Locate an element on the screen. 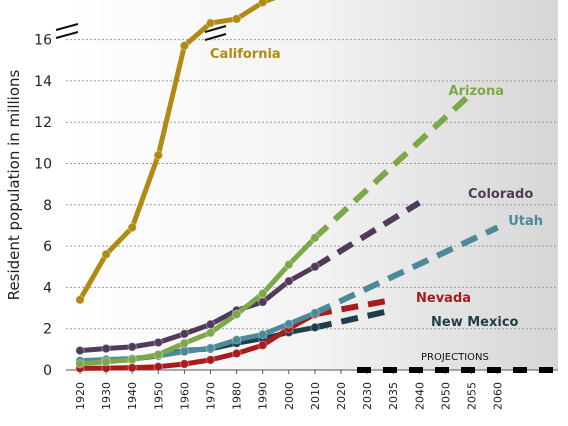 Image resolution: width=568 pixels, height=426 pixels. y-tick-label: 6 is located at coordinates (47, 247).